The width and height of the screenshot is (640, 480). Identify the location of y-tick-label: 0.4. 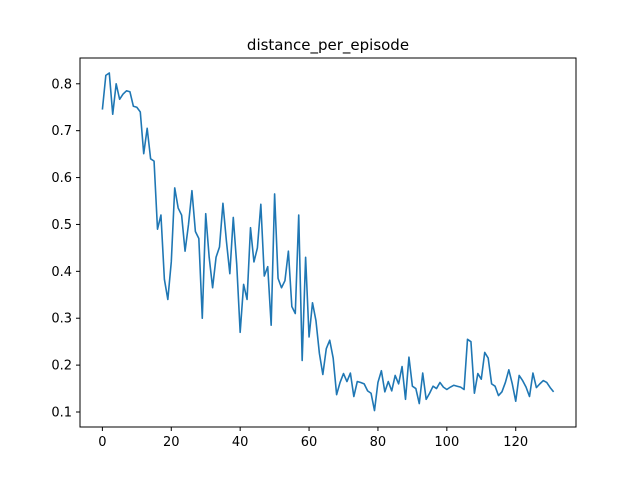
(61, 272).